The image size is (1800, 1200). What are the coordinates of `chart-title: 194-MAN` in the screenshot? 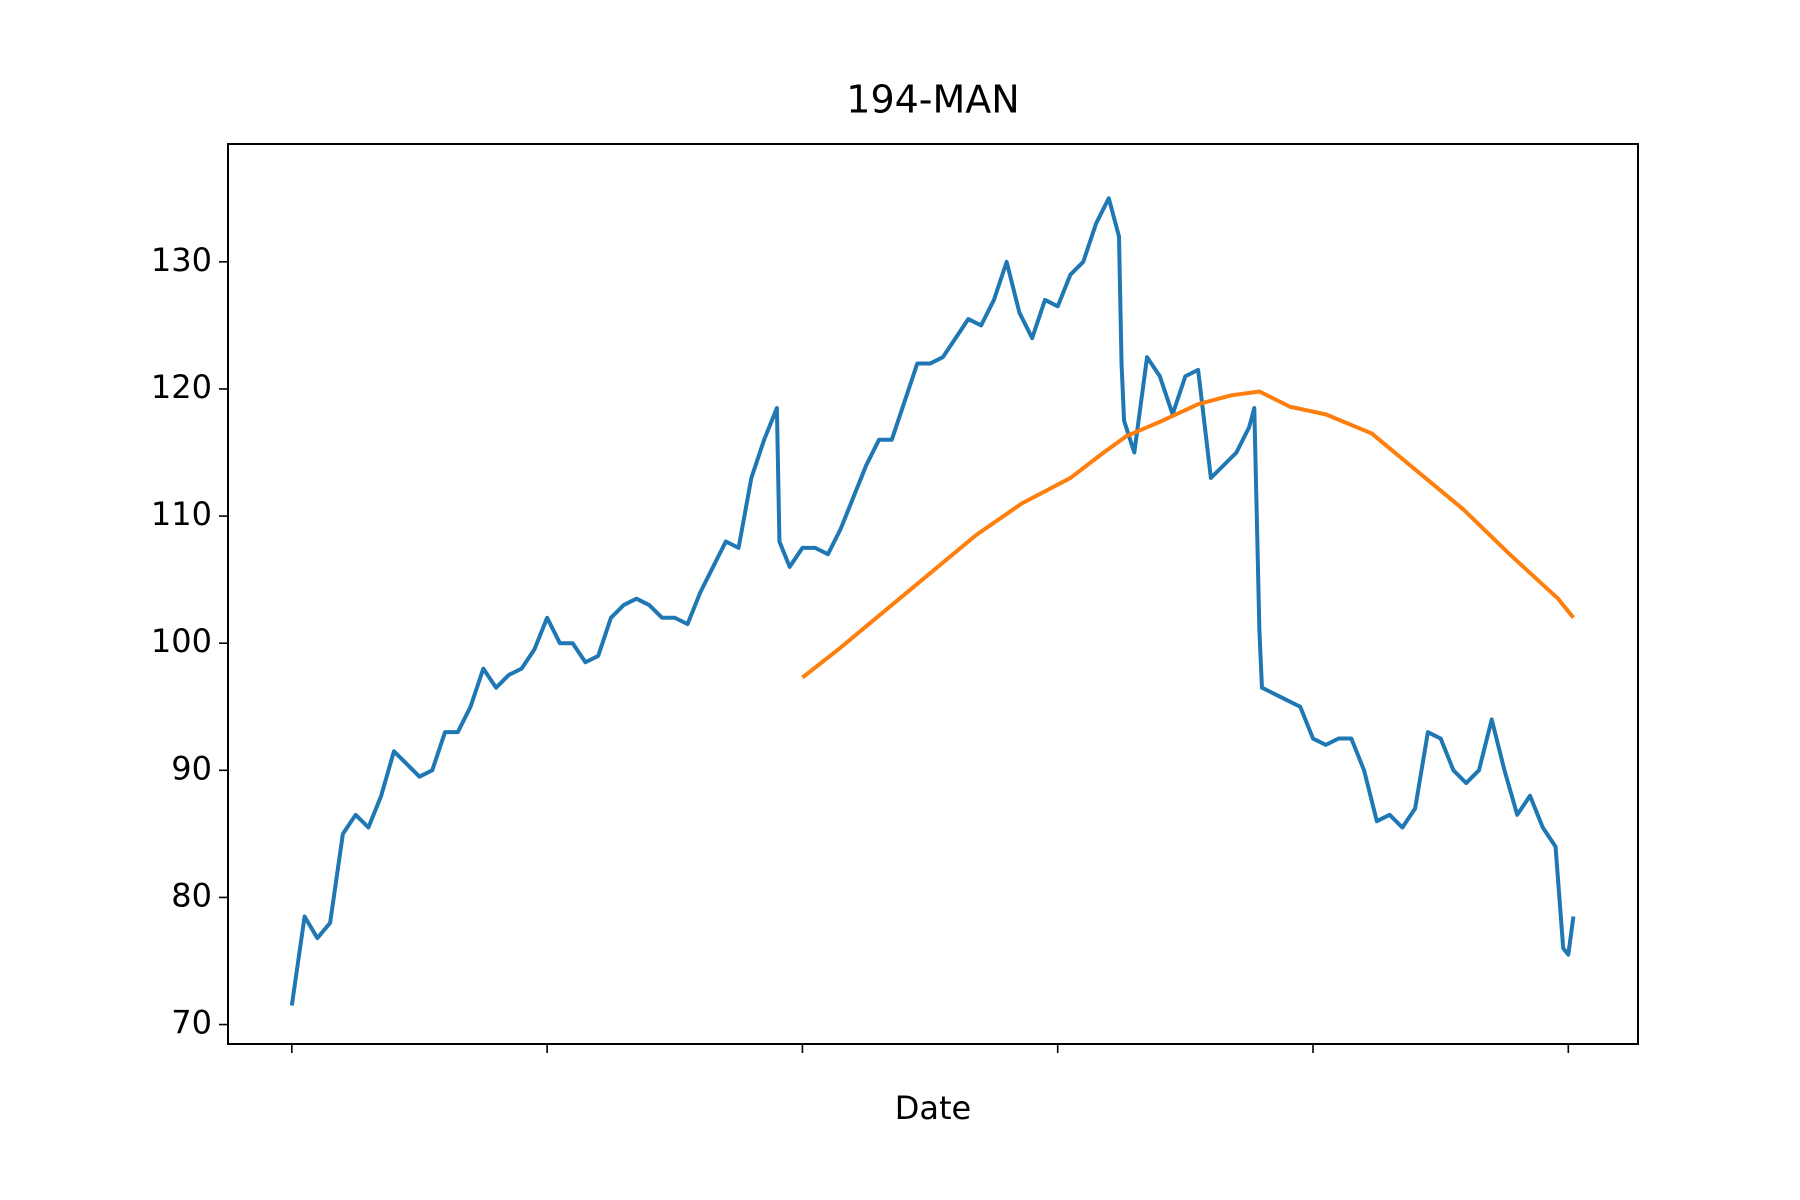 It's located at (932, 100).